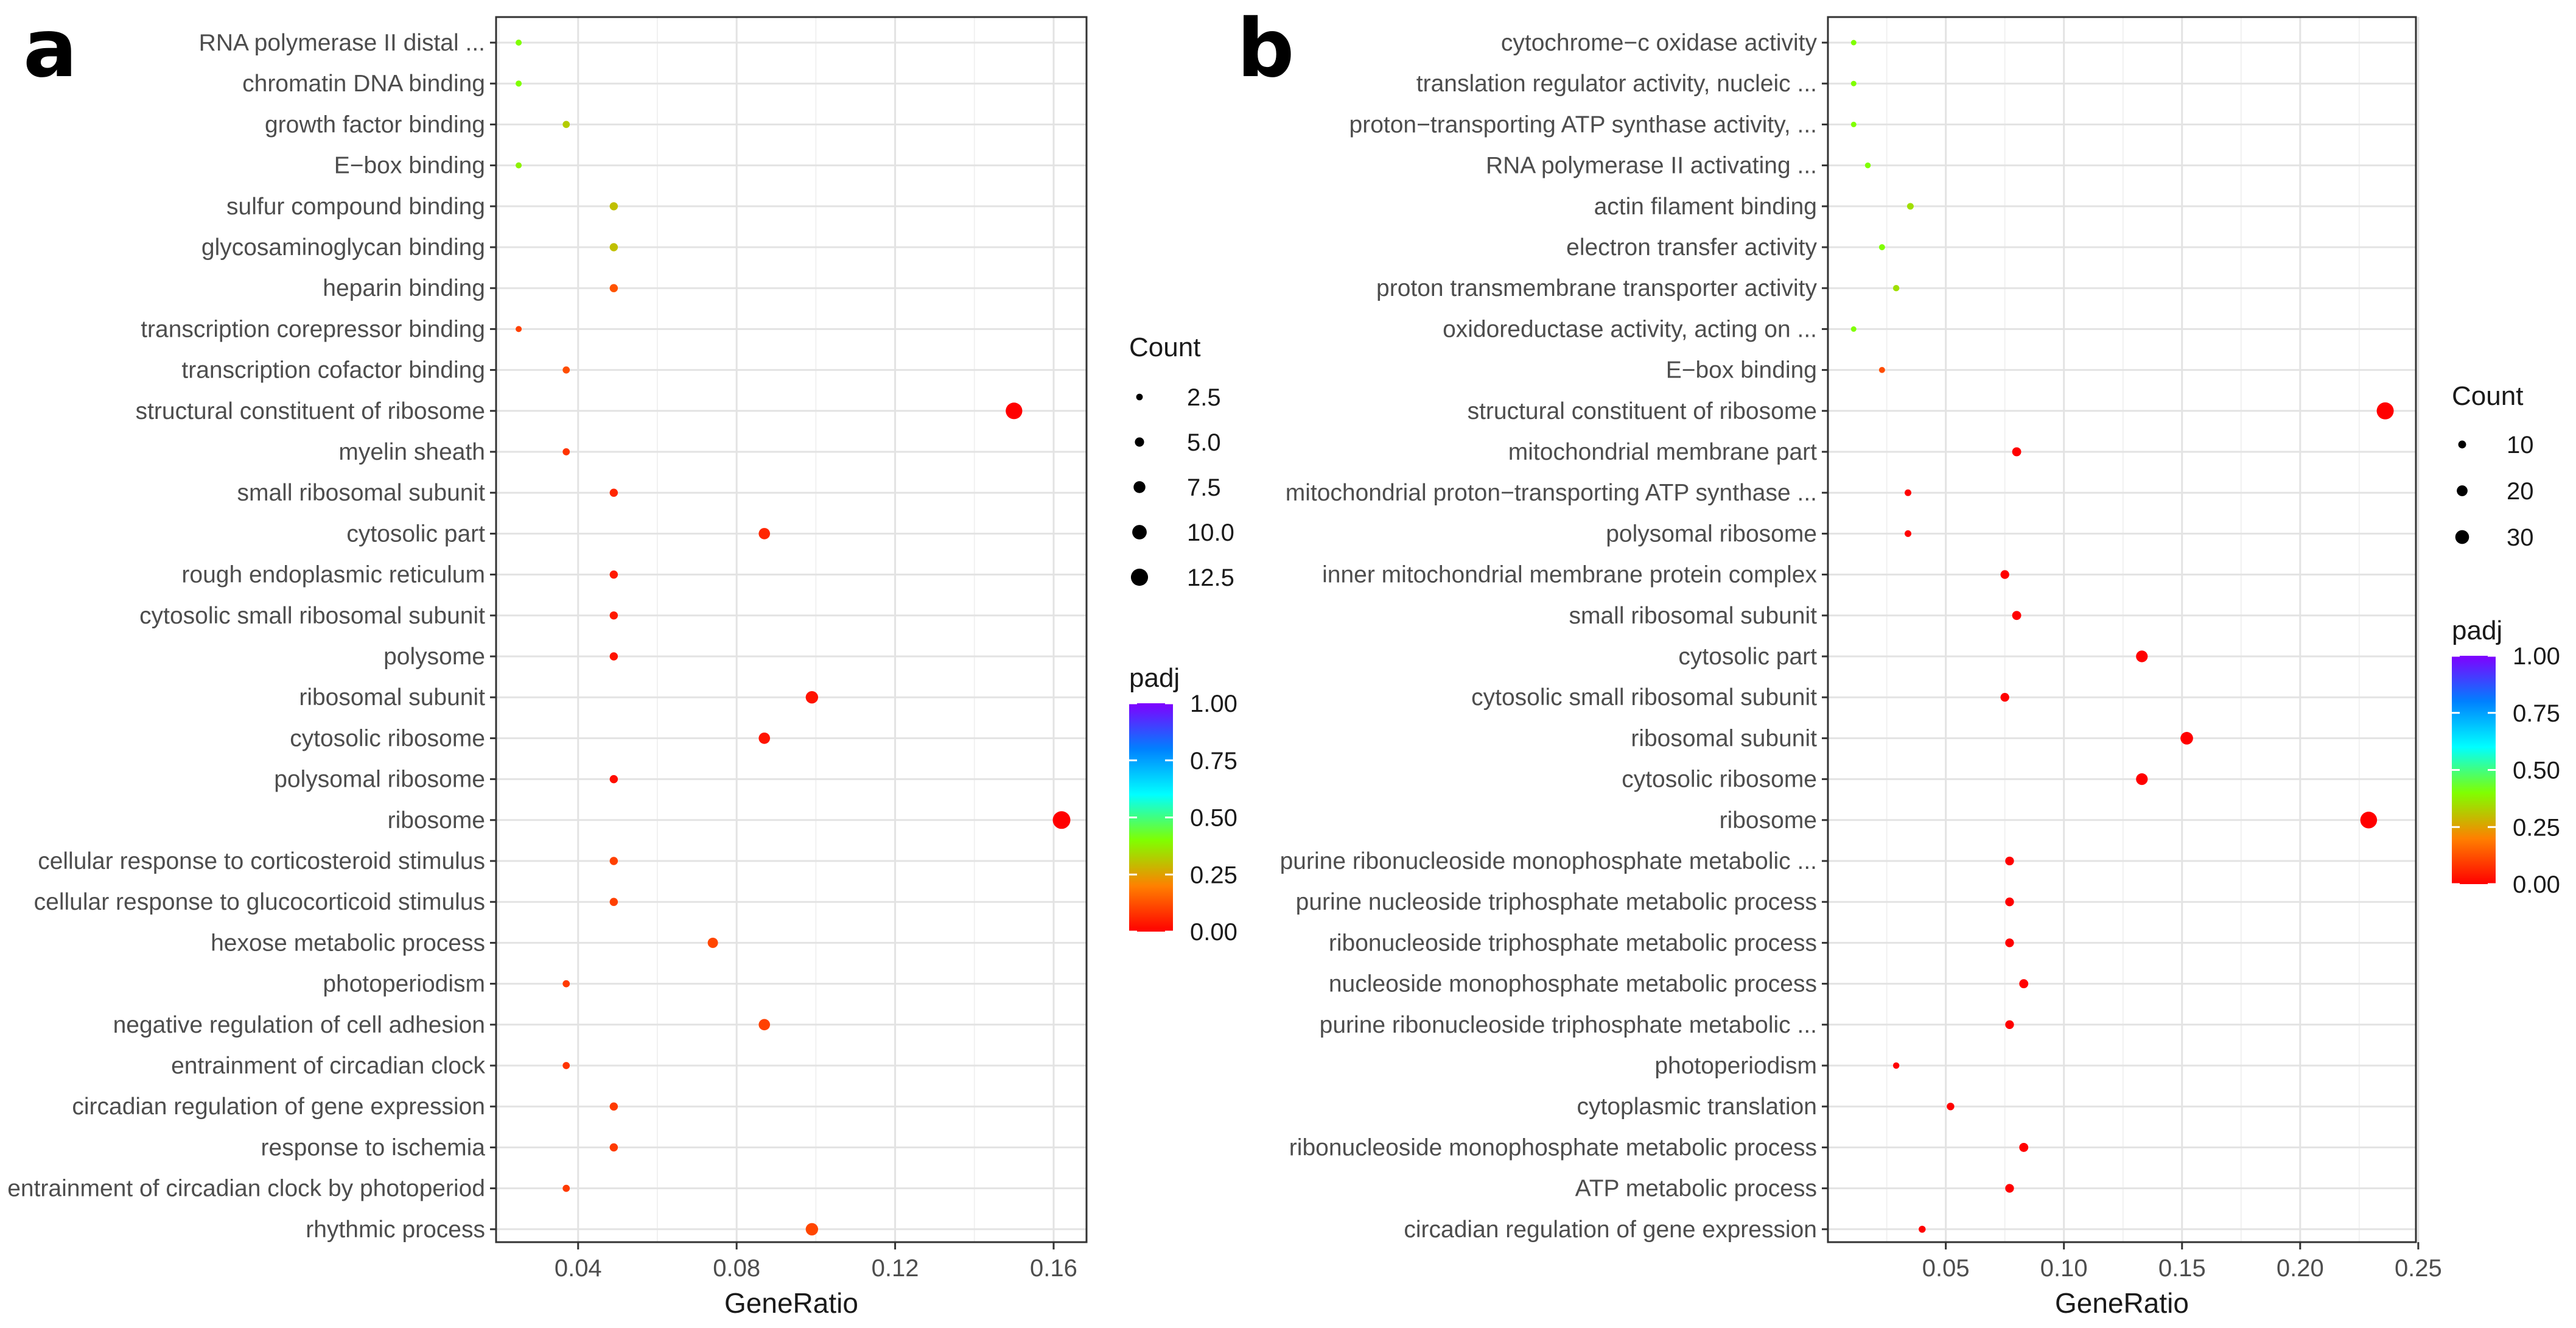 This screenshot has height=1328, width=2576. I want to click on panel-b-x-axis-title: GeneRatio, so click(2122, 1303).